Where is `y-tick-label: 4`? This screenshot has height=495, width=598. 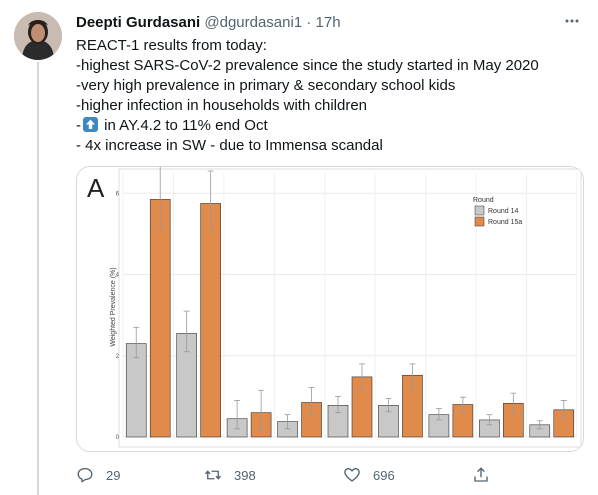 y-tick-label: 4 is located at coordinates (118, 276).